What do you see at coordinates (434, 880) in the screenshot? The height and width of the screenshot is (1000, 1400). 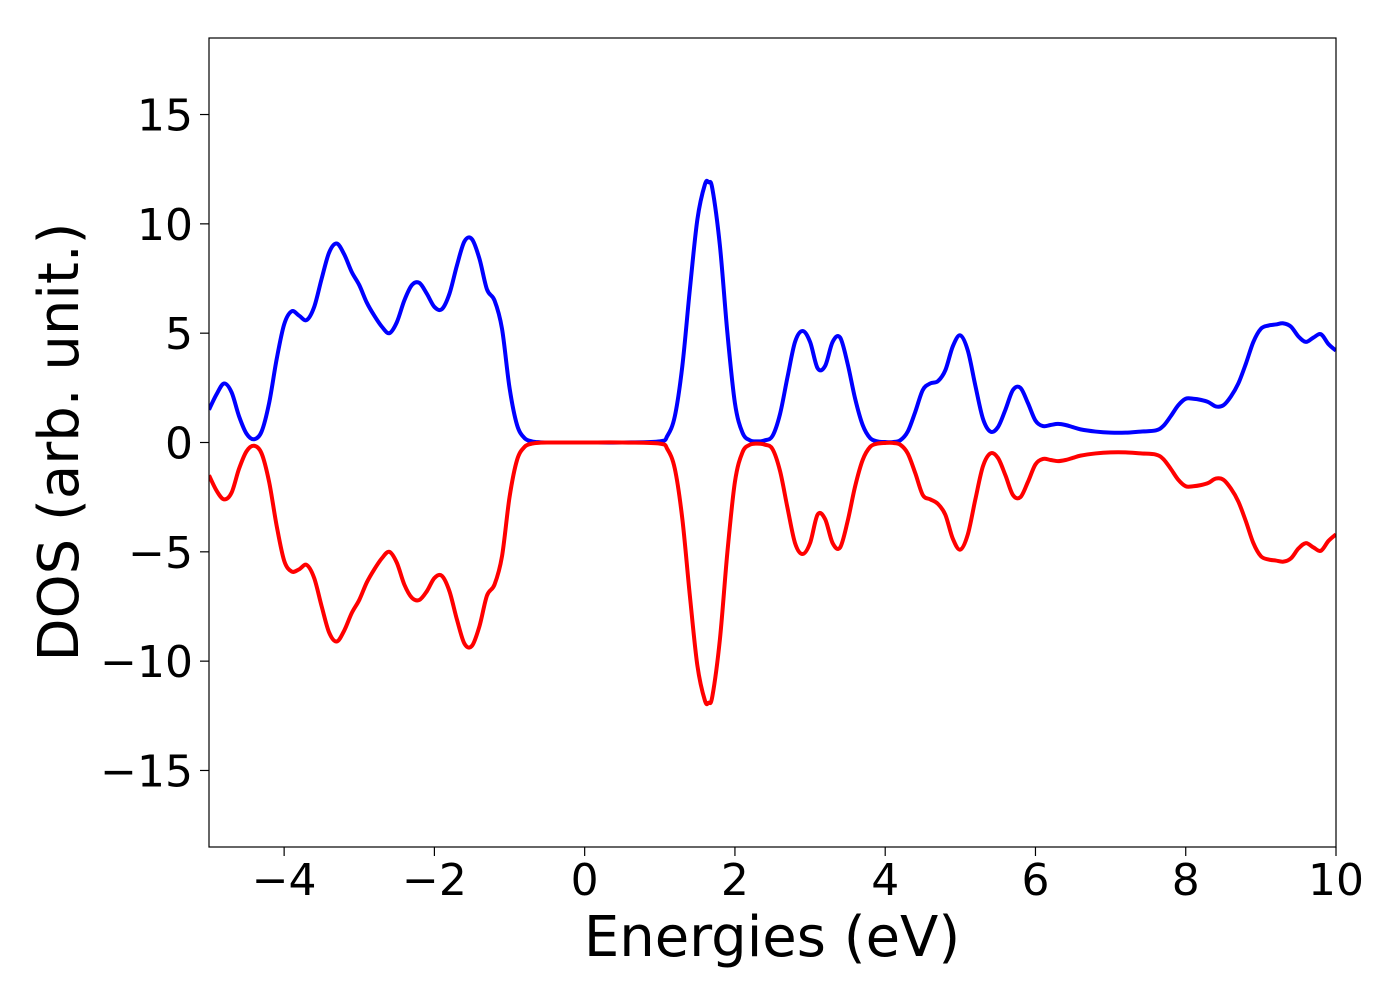 I see `x-tick-label: −2` at bounding box center [434, 880].